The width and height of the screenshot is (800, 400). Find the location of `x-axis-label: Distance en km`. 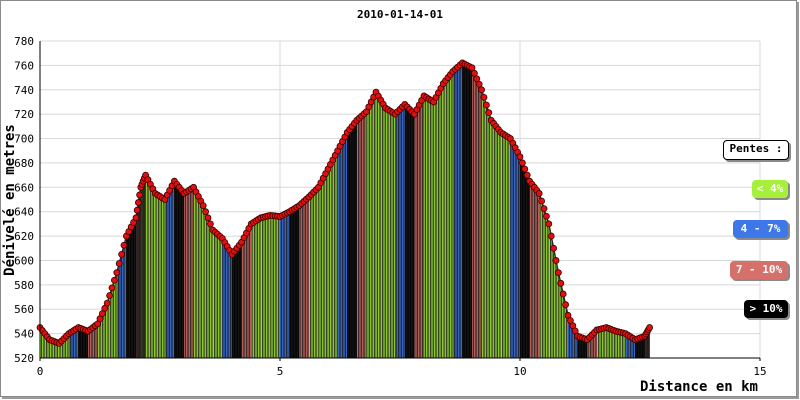

x-axis-label: Distance en km is located at coordinates (699, 387).